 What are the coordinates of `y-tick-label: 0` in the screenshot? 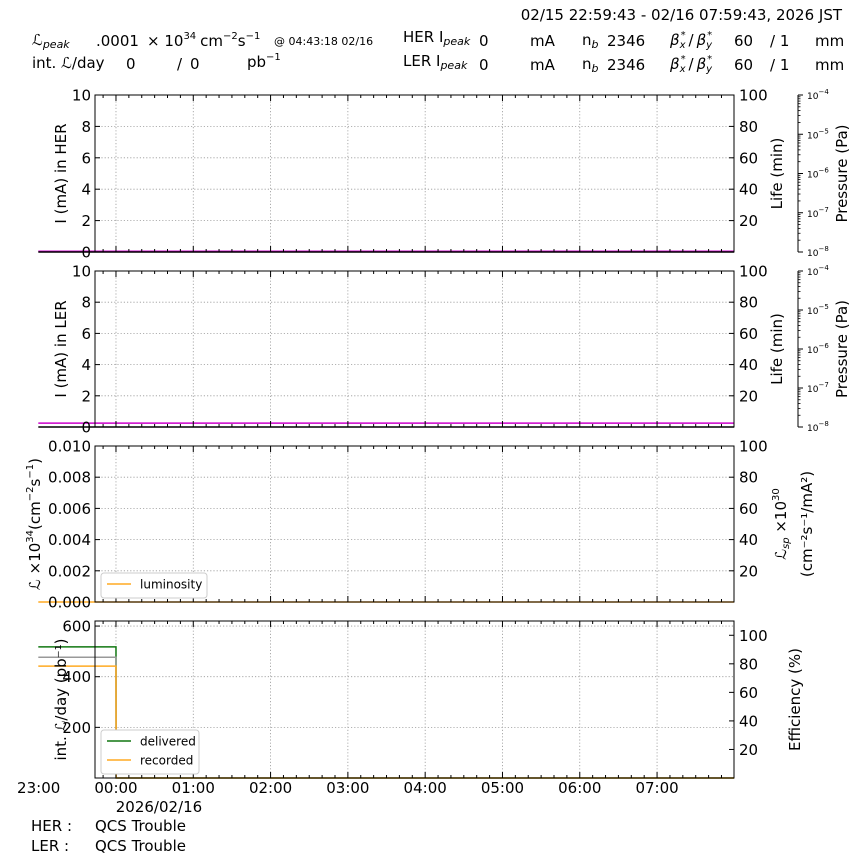 It's located at (86, 428).